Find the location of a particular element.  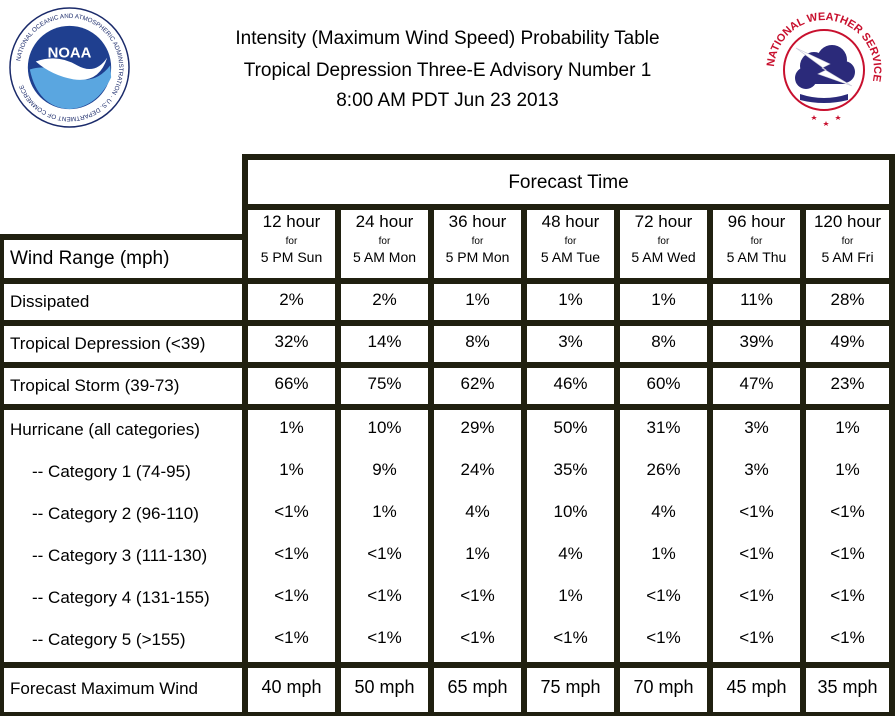

noaa-center-text: NOAA is located at coordinates (70, 54).